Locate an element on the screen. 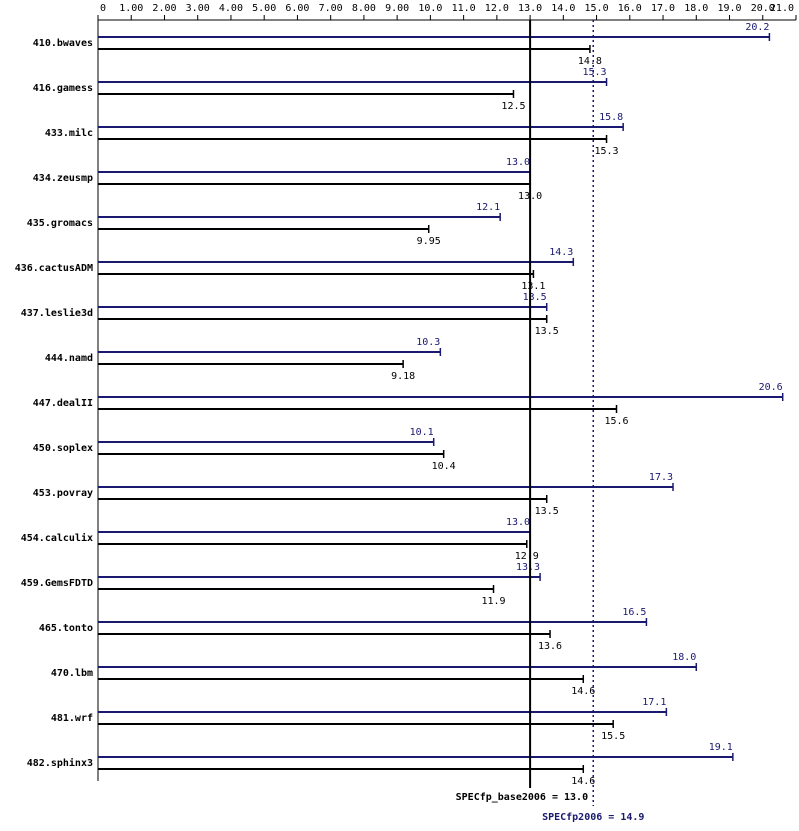  category-label: 437.leslie3d is located at coordinates (57, 313).